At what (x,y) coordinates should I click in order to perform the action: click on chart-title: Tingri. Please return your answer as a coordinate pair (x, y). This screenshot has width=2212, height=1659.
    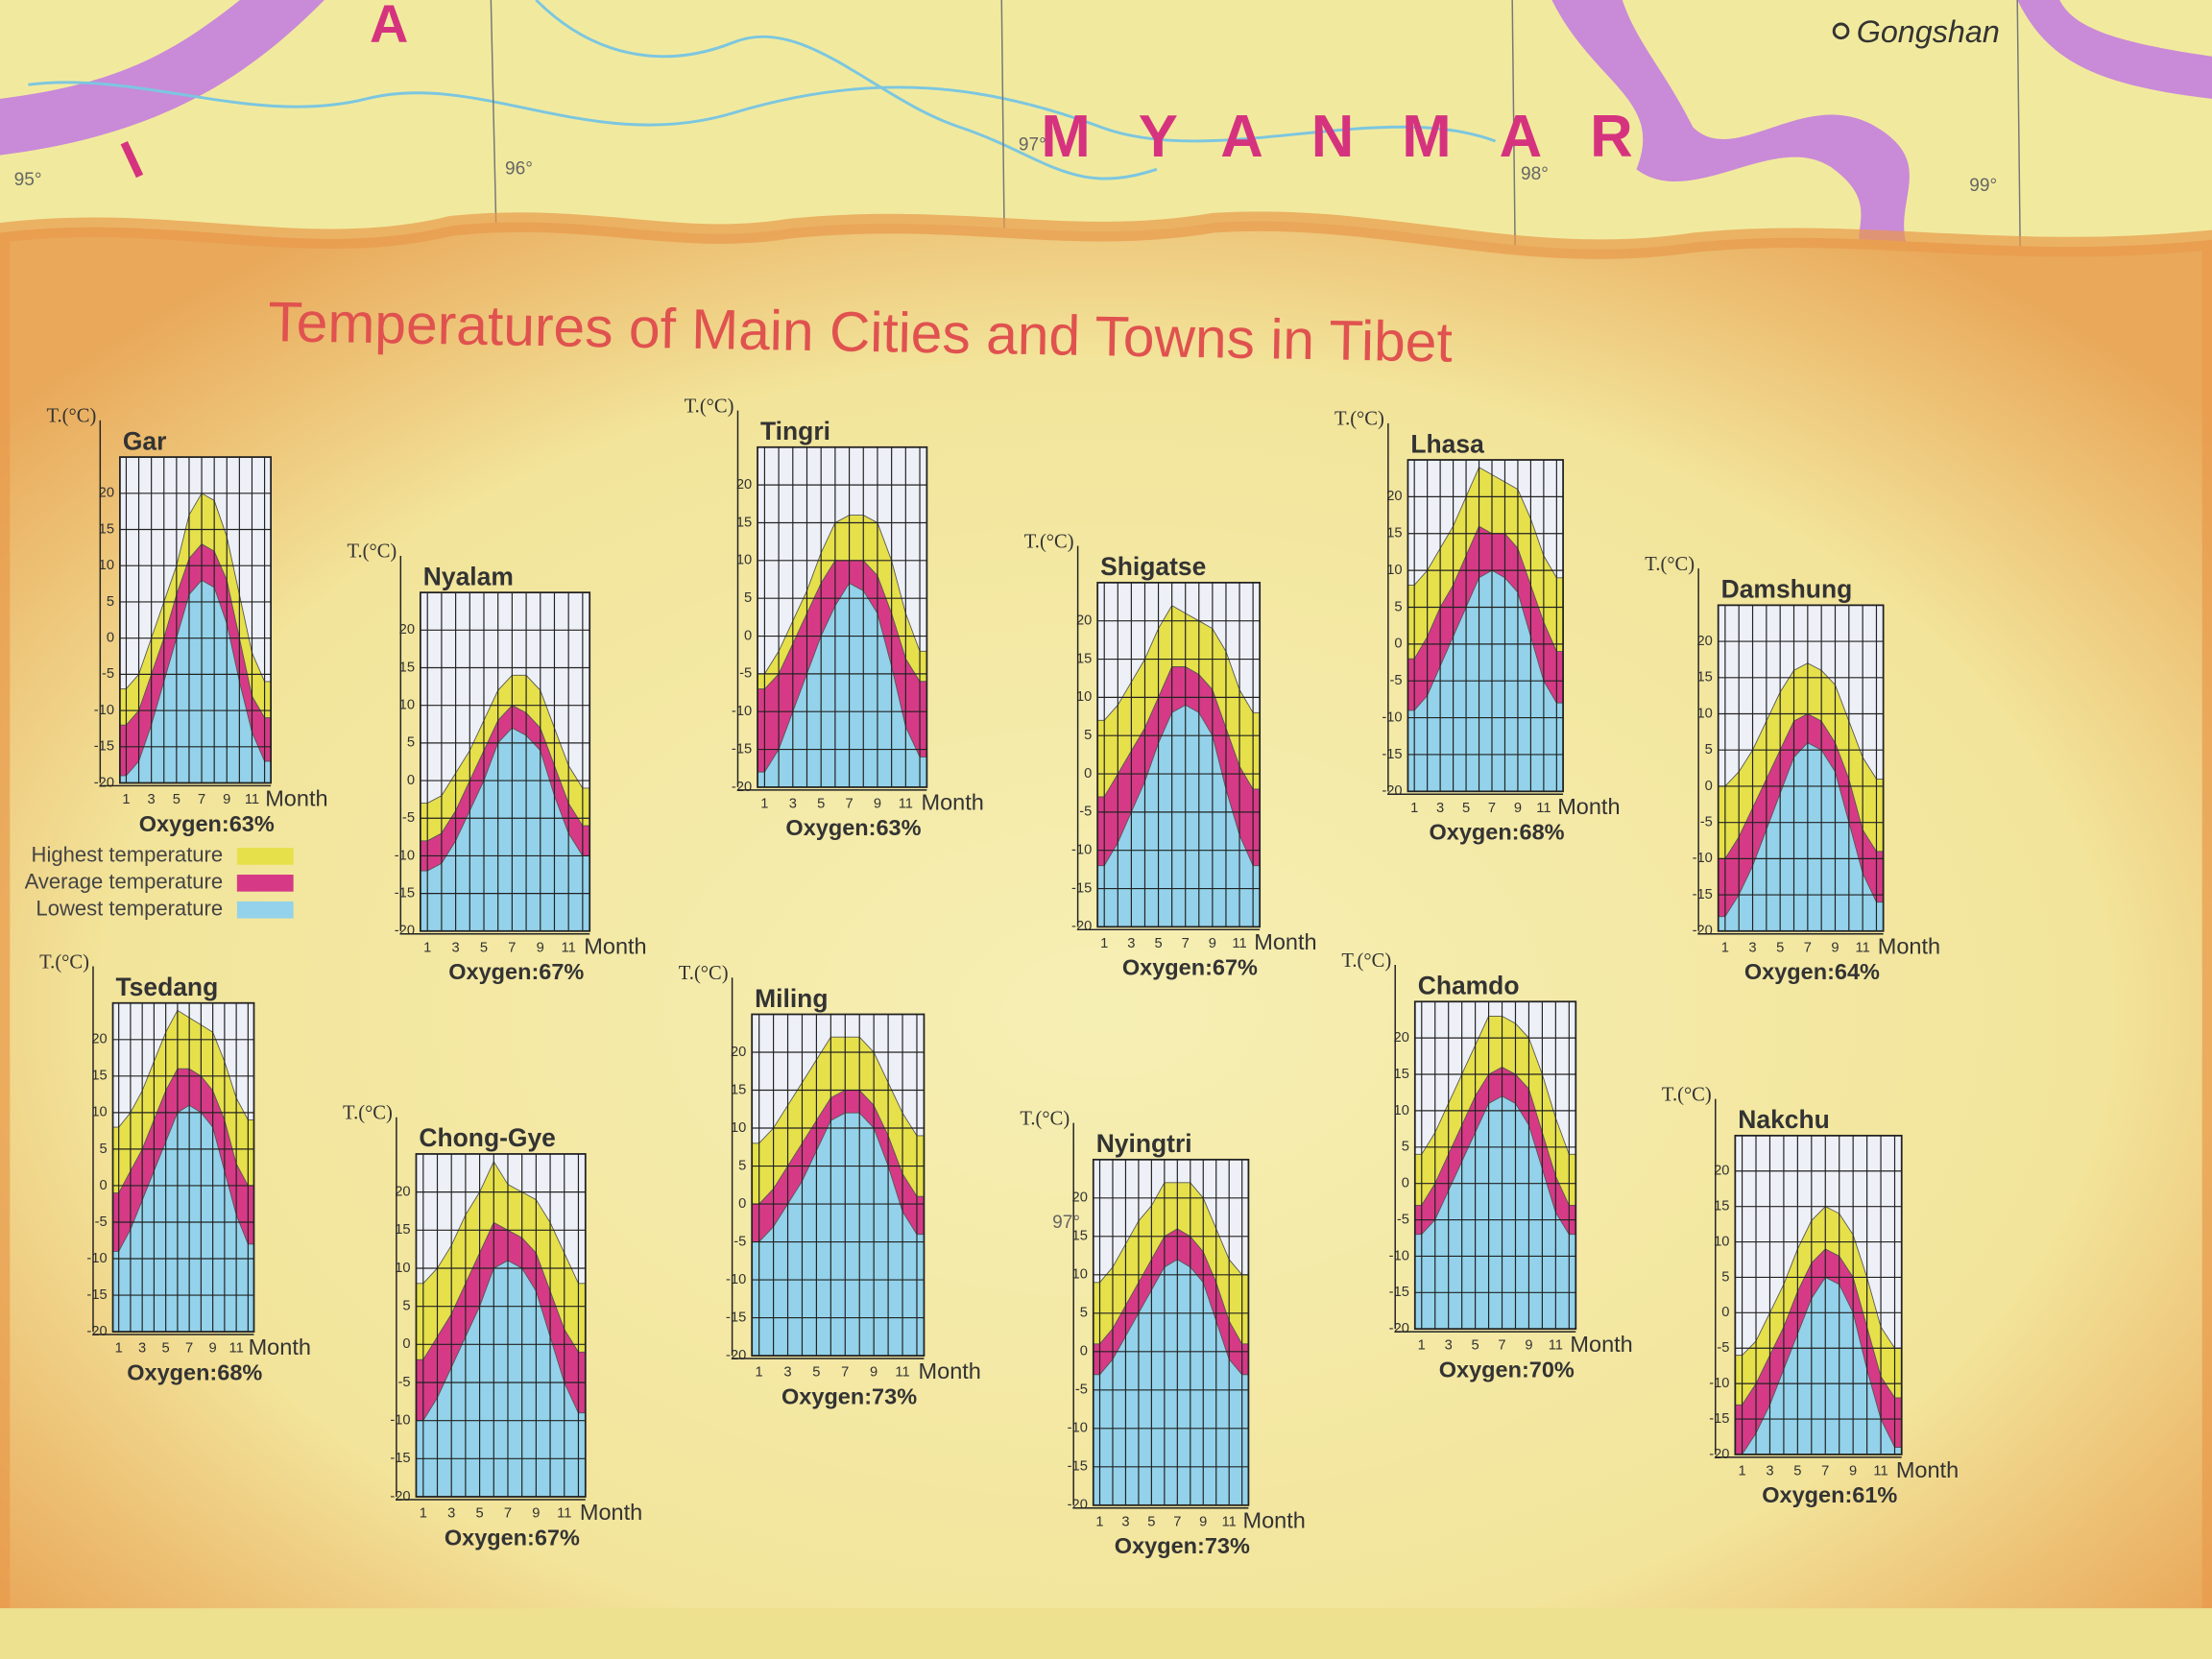
    Looking at the image, I should click on (795, 431).